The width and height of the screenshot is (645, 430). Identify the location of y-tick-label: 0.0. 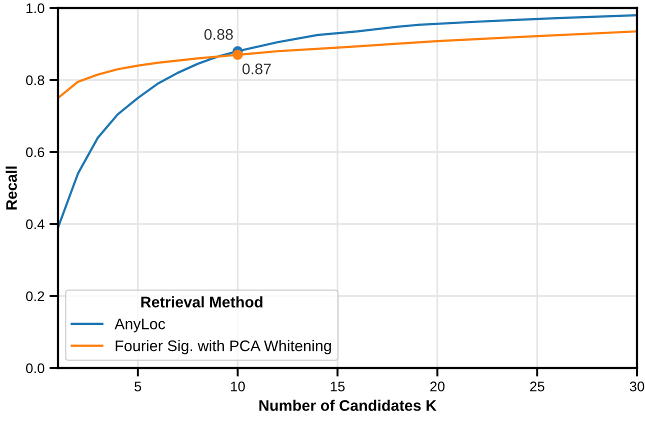
(35, 368).